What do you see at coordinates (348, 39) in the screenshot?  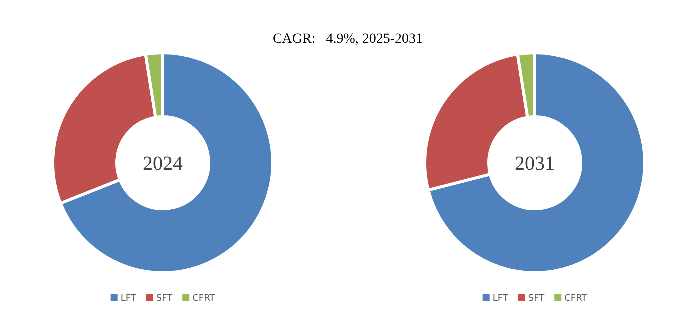 I see `text: CAGR: 4.9%, 2025-2031` at bounding box center [348, 39].